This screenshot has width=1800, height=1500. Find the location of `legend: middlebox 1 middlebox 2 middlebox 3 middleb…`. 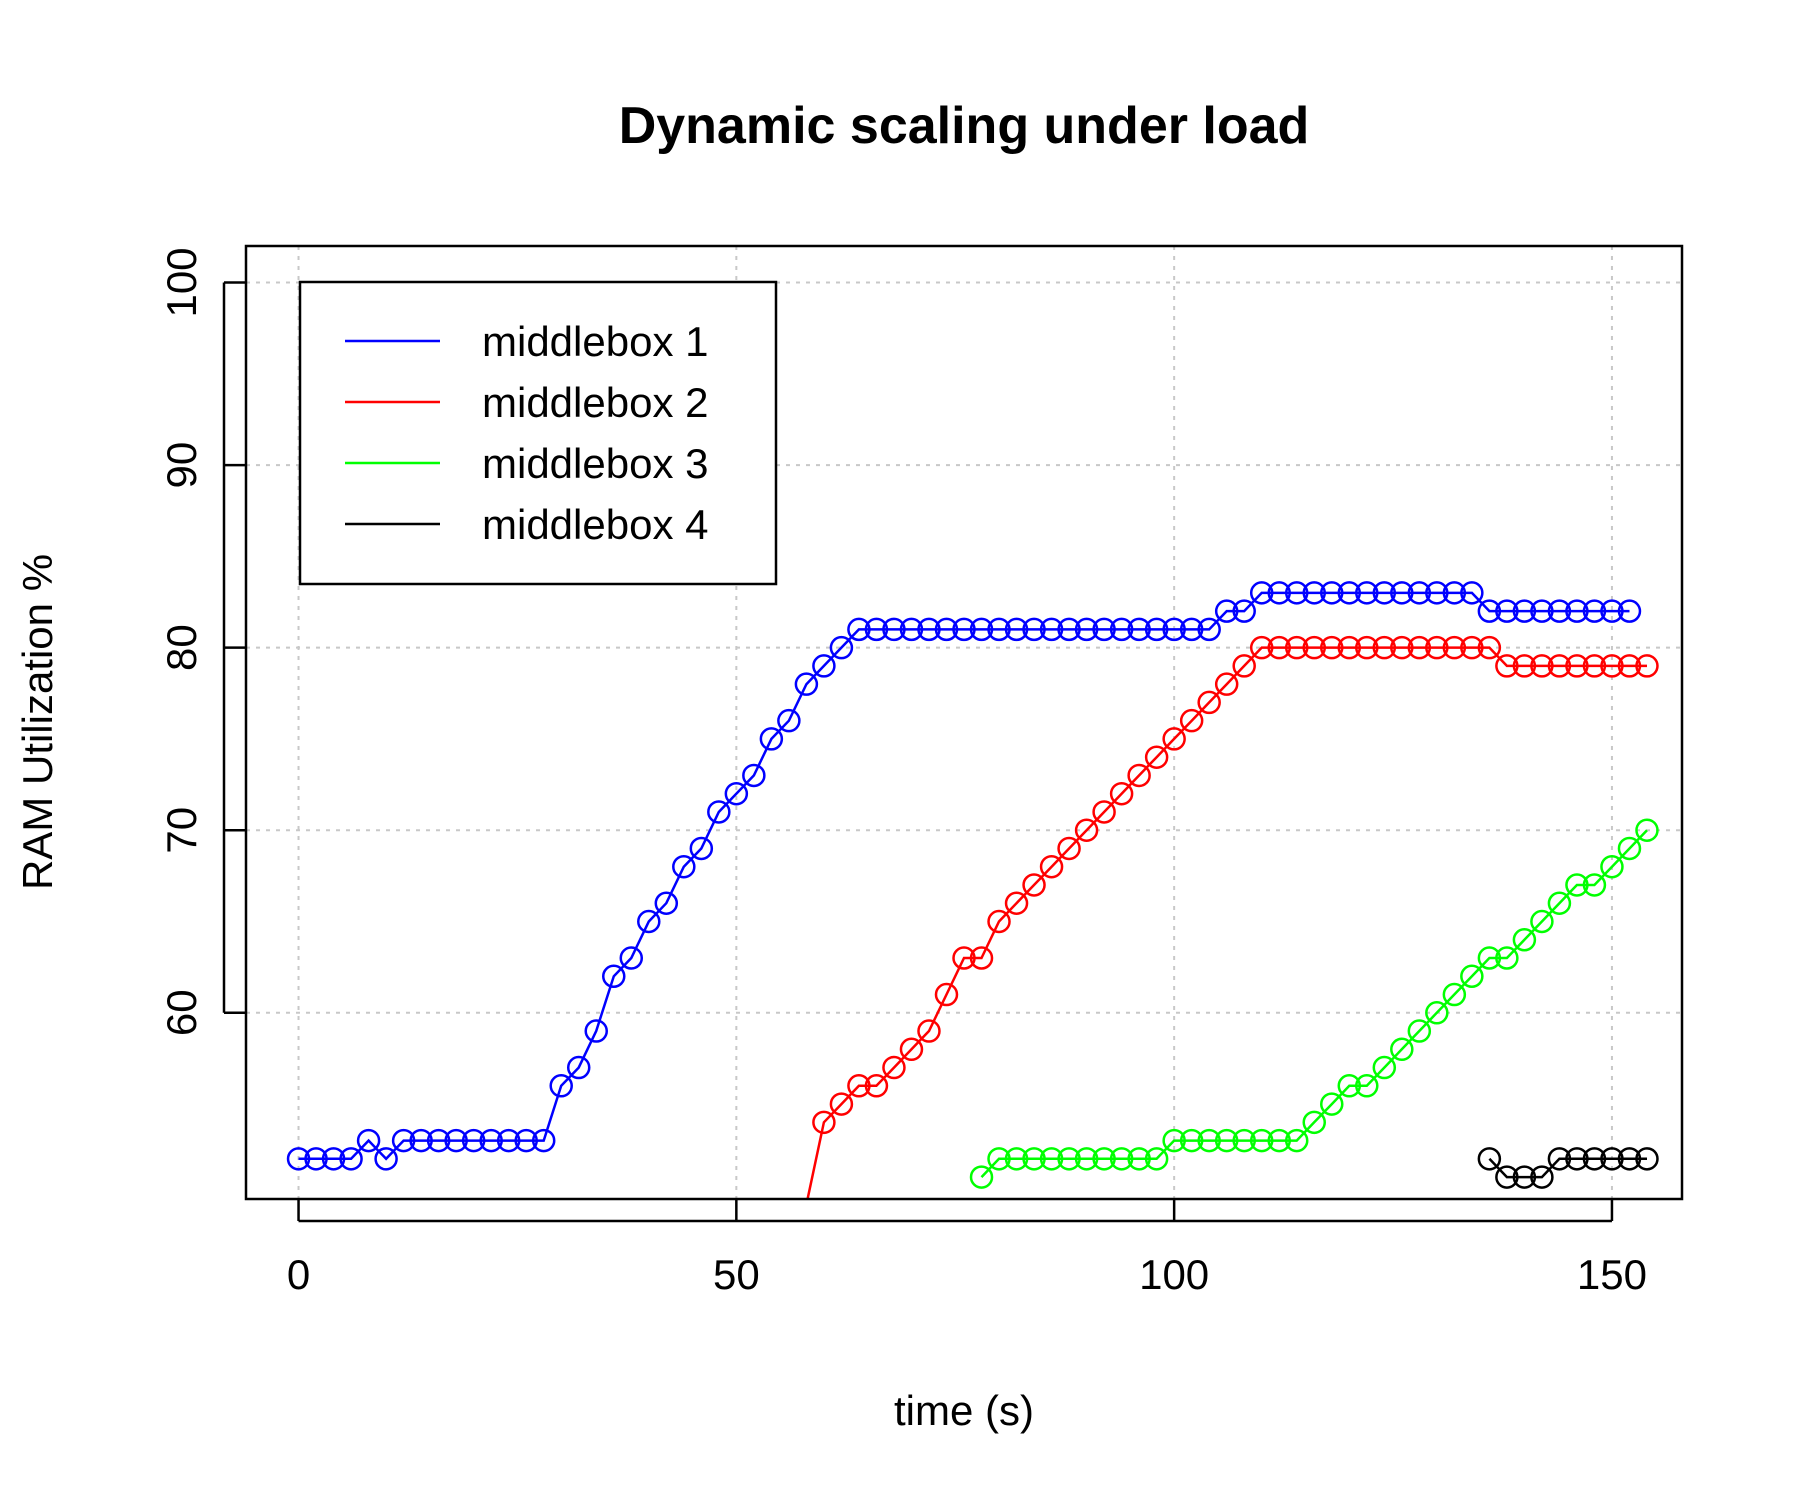

legend: middlebox 1 middlebox 2 middlebox 3 middleb… is located at coordinates (538, 433).